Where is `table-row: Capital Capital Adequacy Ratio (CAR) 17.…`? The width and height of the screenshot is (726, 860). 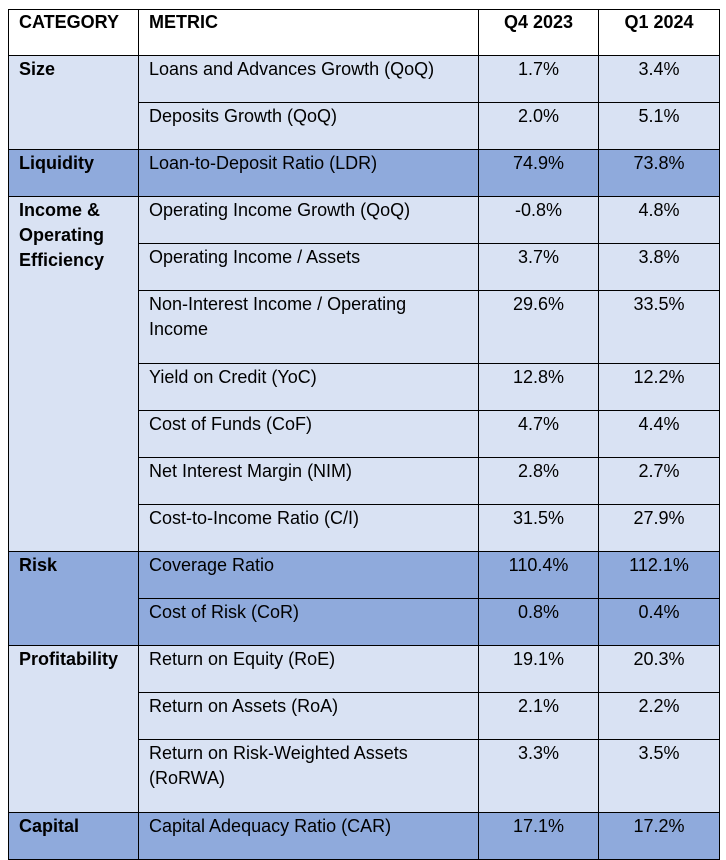 table-row: Capital Capital Adequacy Ratio (CAR) 17.… is located at coordinates (364, 836).